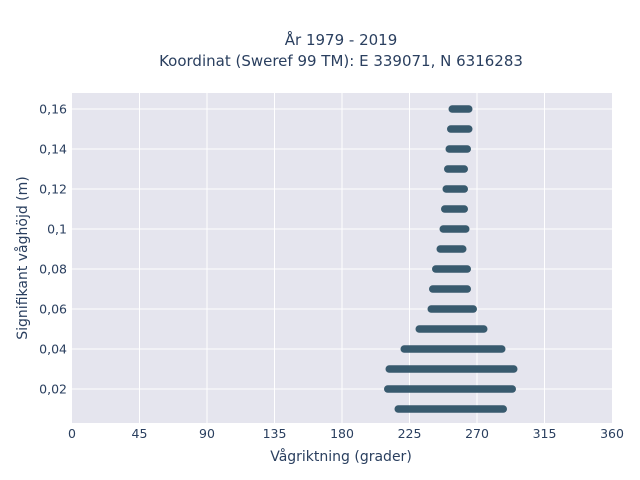 The height and width of the screenshot is (480, 640). What do you see at coordinates (612, 433) in the screenshot?
I see `x-tick-label: 360` at bounding box center [612, 433].